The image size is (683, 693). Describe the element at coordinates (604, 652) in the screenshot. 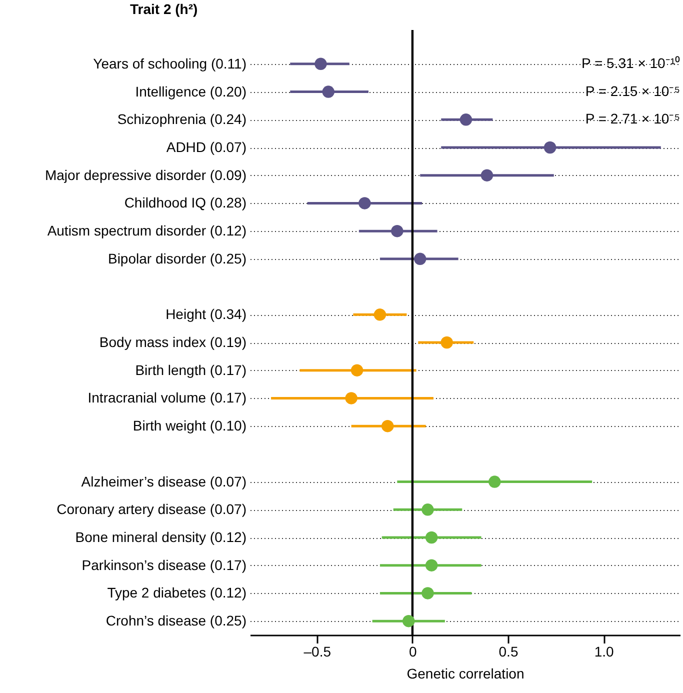

I see `x-tick-label: 1.0` at that location.